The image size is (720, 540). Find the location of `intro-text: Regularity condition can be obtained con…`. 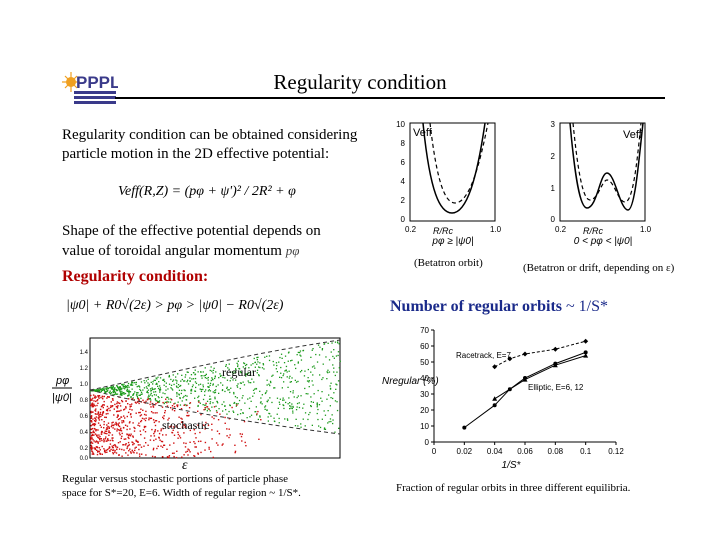

intro-text: Regularity condition can be obtained con… is located at coordinates (227, 145).